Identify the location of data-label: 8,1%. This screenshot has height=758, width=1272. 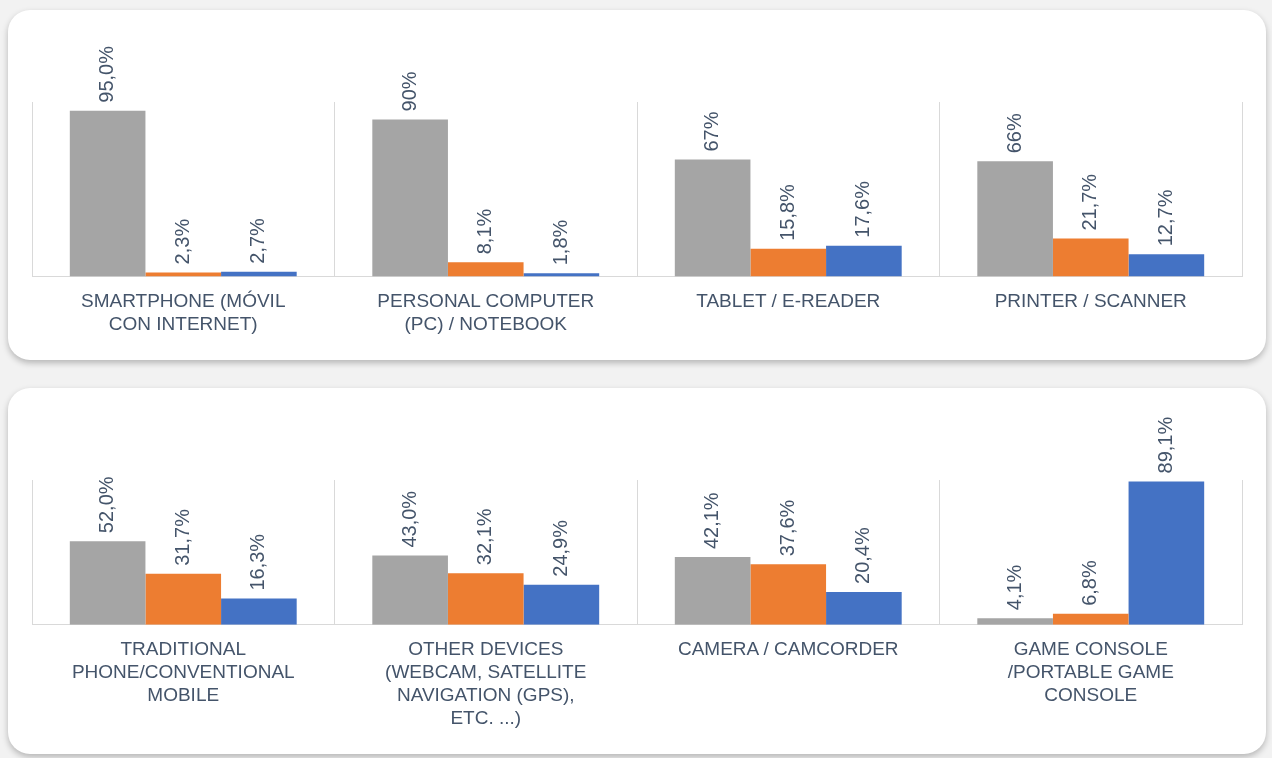
(484, 231).